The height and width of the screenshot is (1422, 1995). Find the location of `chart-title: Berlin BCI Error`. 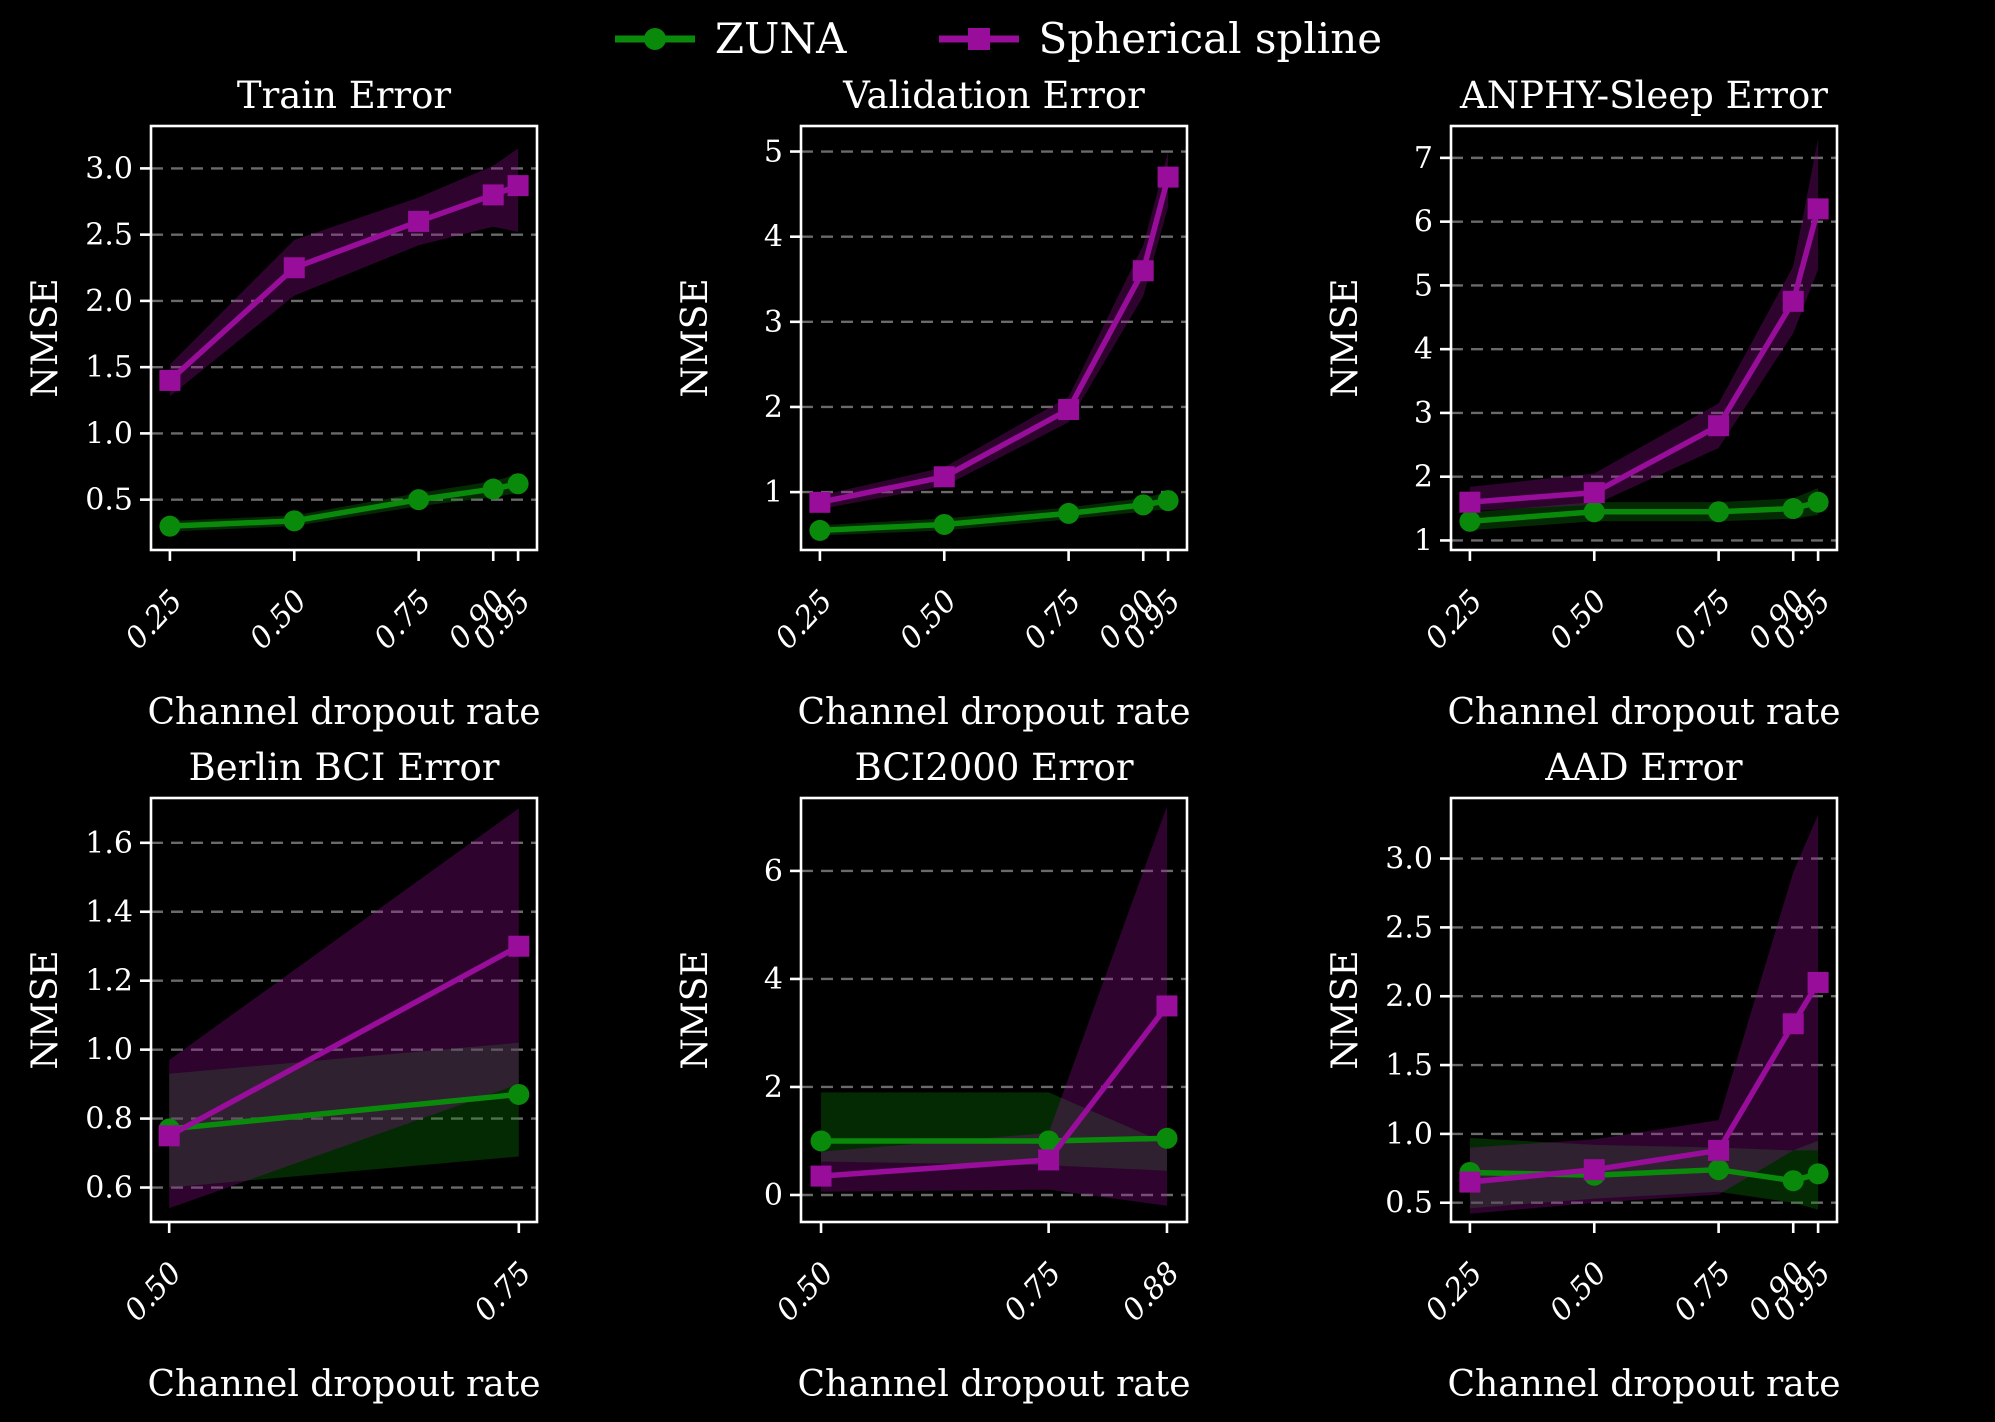

chart-title: Berlin BCI Error is located at coordinates (343, 767).